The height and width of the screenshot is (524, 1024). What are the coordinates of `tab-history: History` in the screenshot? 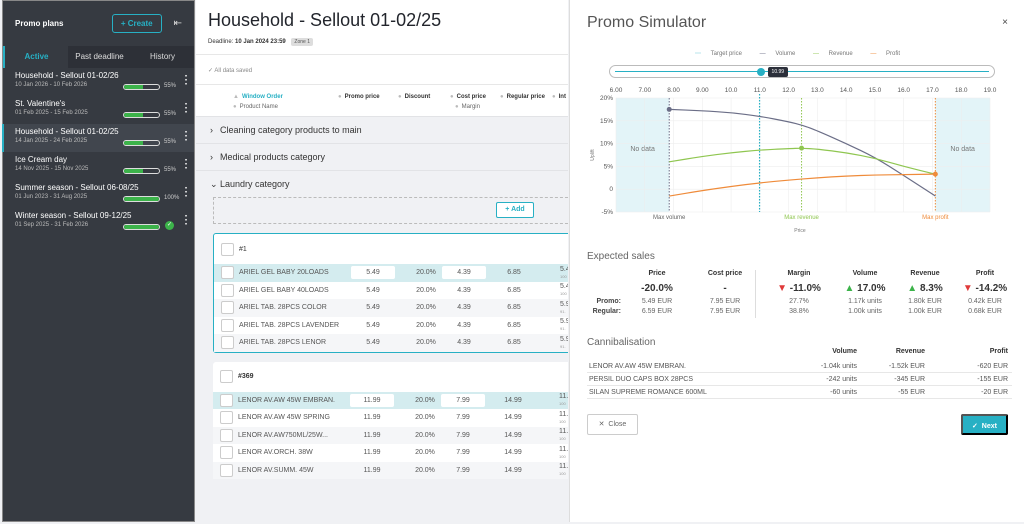 It's located at (162, 57).